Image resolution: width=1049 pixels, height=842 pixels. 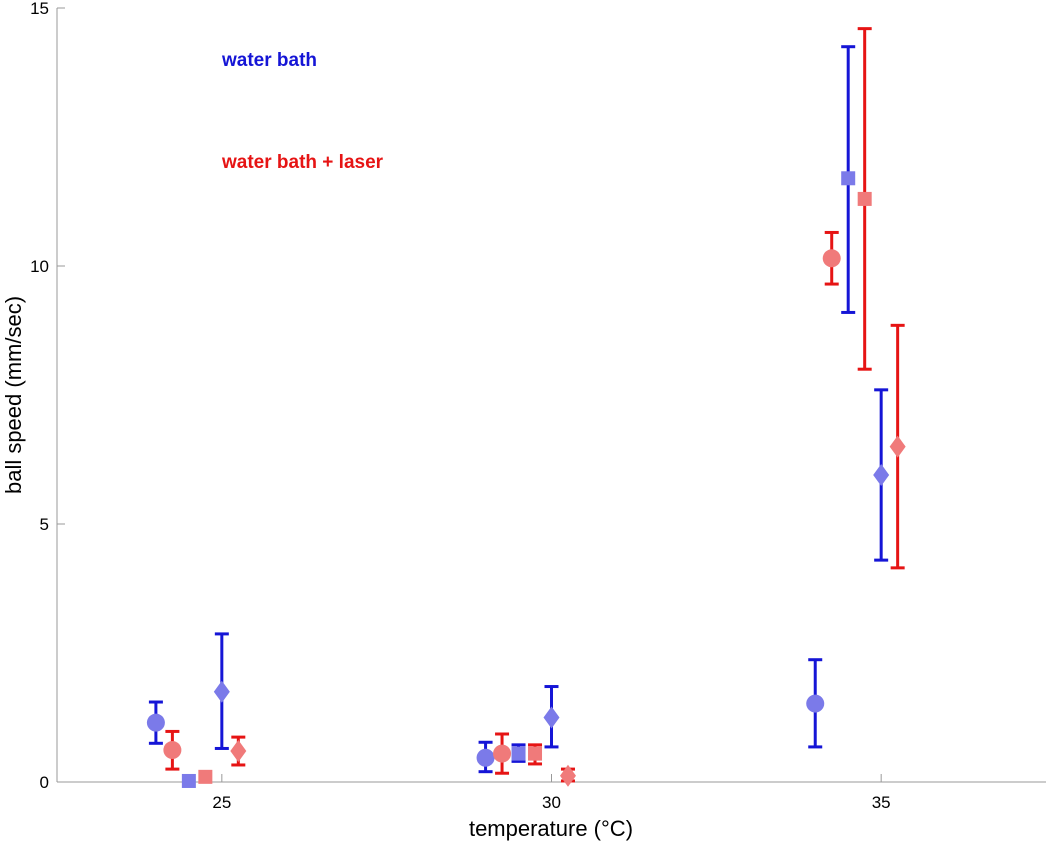 What do you see at coordinates (269, 60) in the screenshot?
I see `legend-entry-water-bath: water bath` at bounding box center [269, 60].